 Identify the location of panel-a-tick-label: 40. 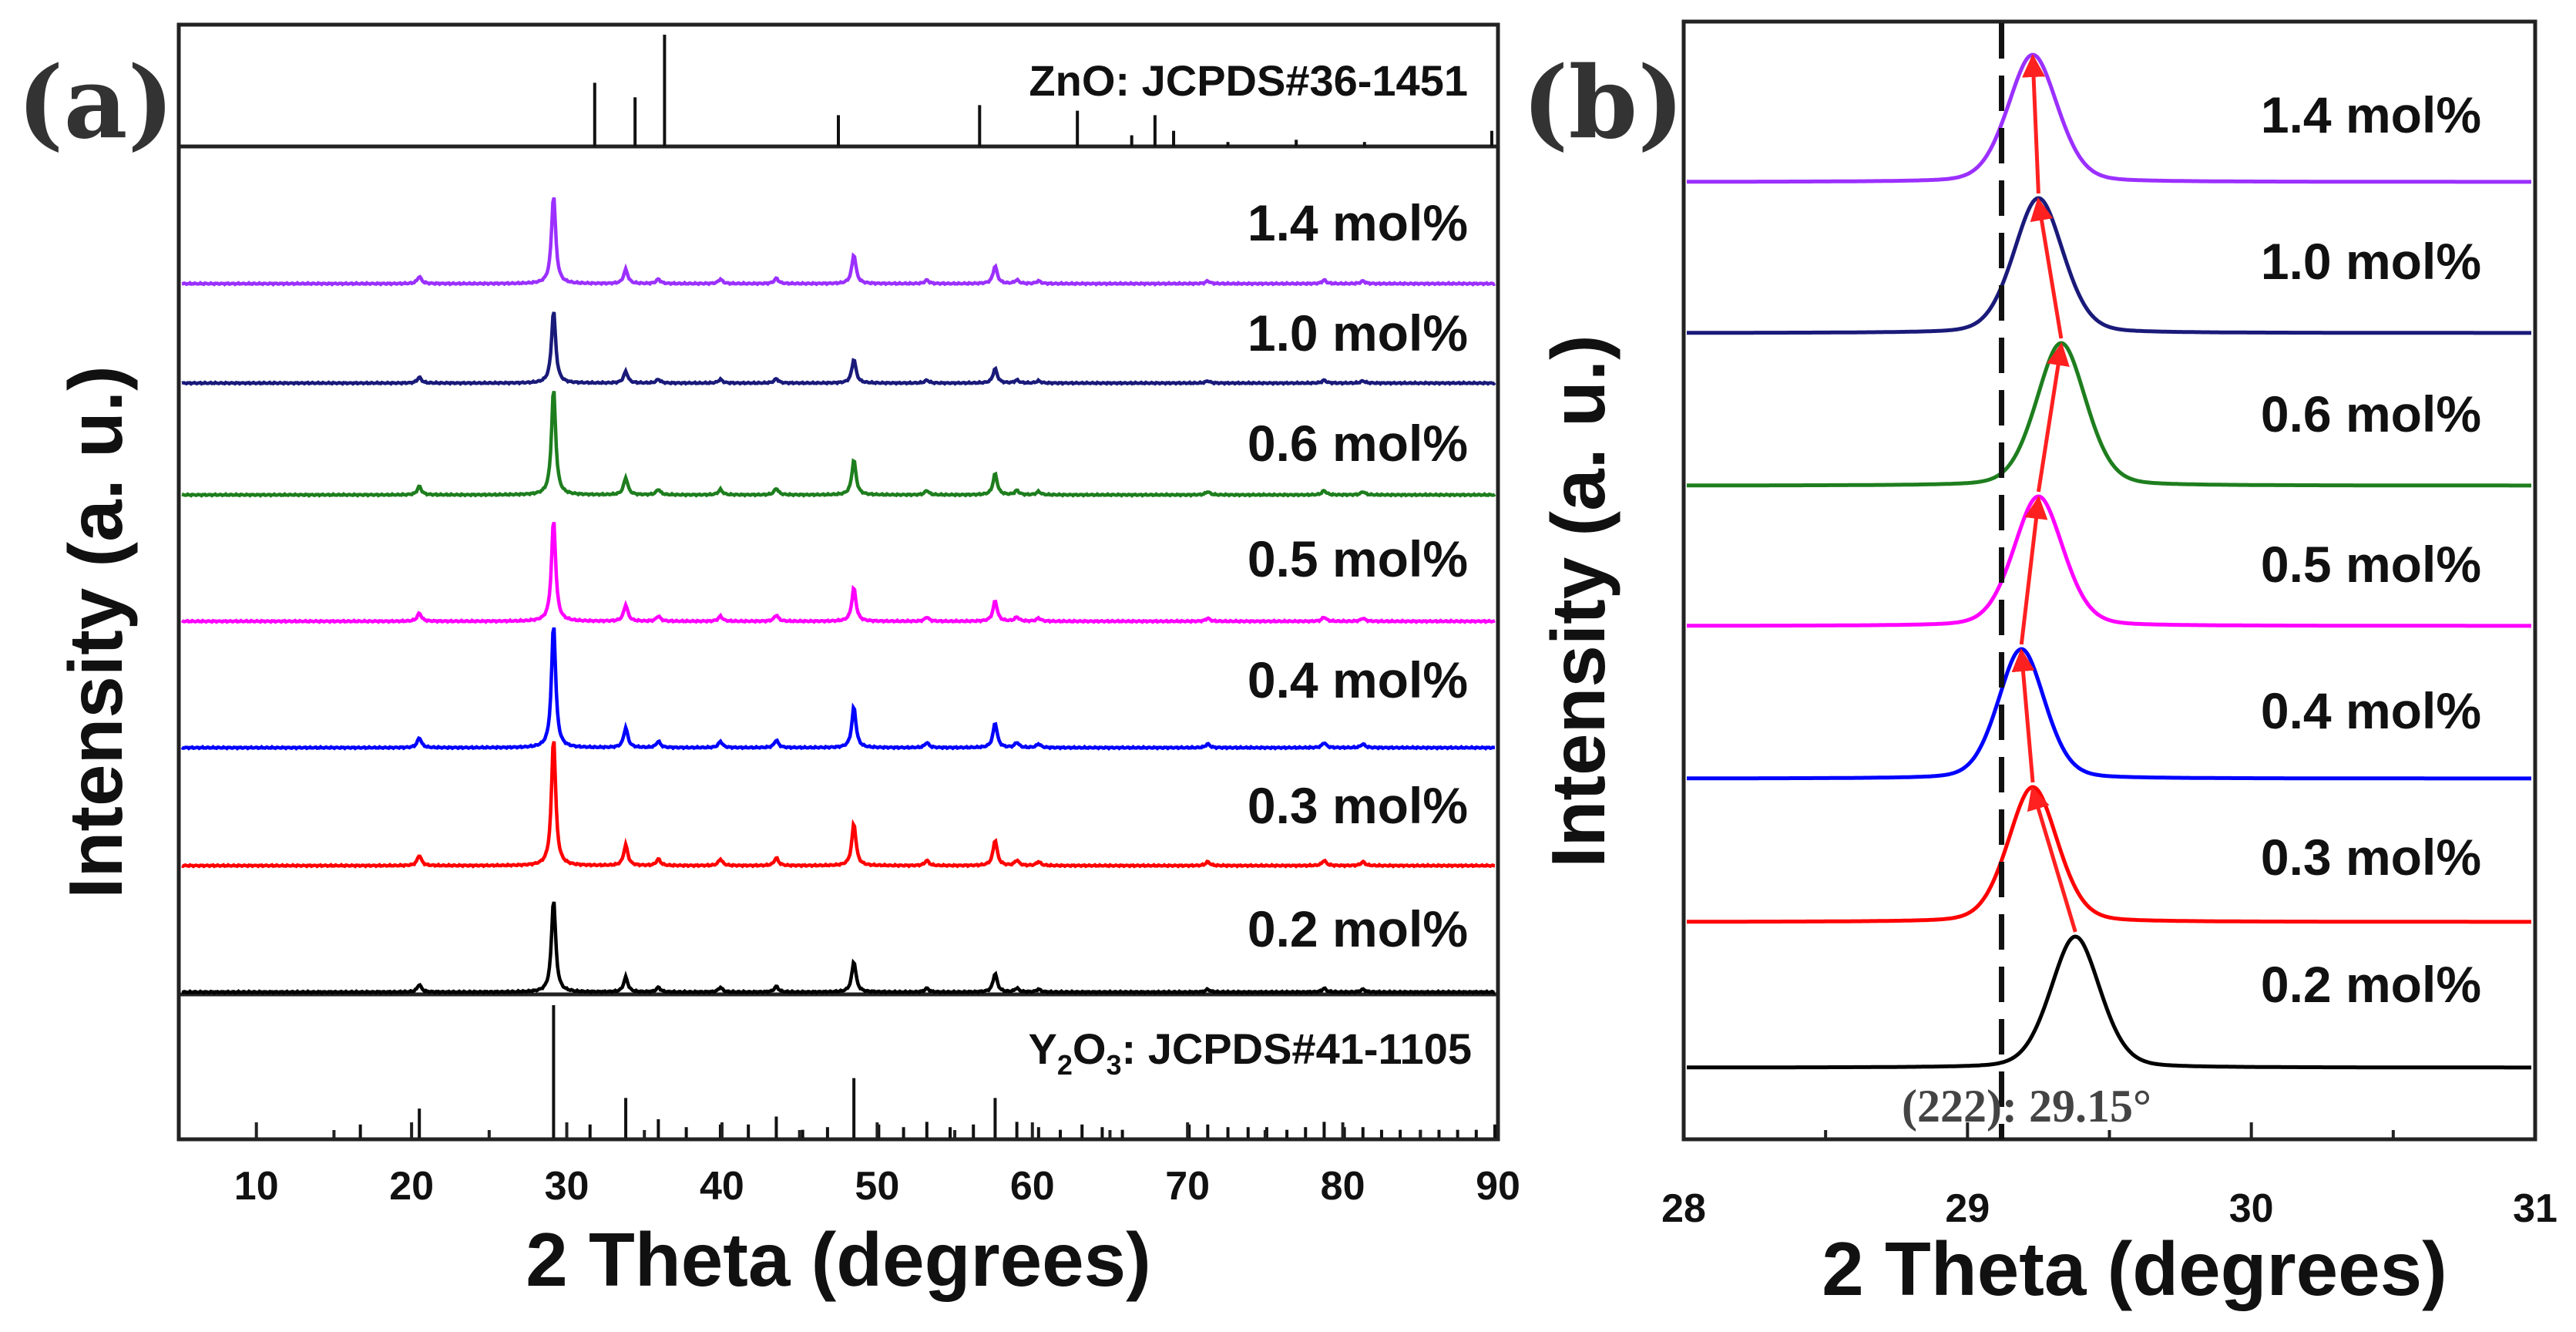
(722, 1187).